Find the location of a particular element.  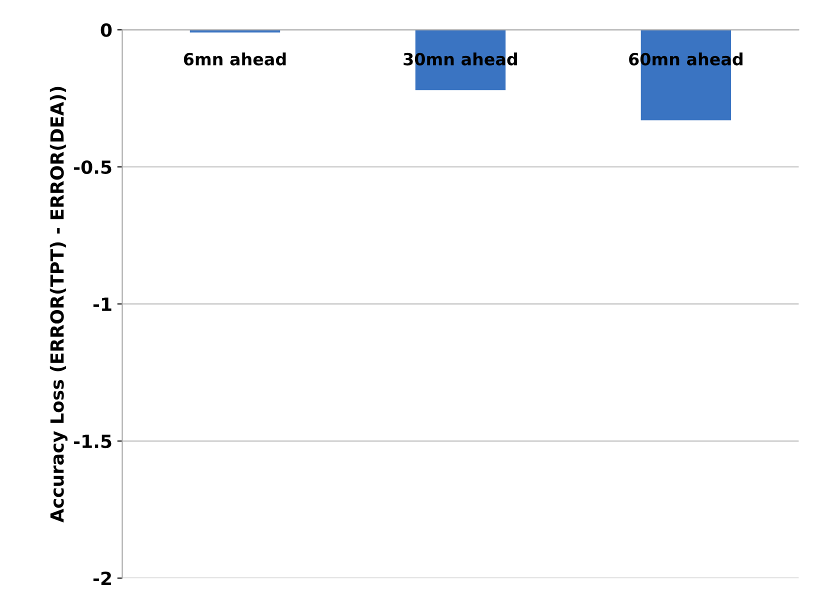

x-tick-label: 6mn ahead is located at coordinates (235, 59).